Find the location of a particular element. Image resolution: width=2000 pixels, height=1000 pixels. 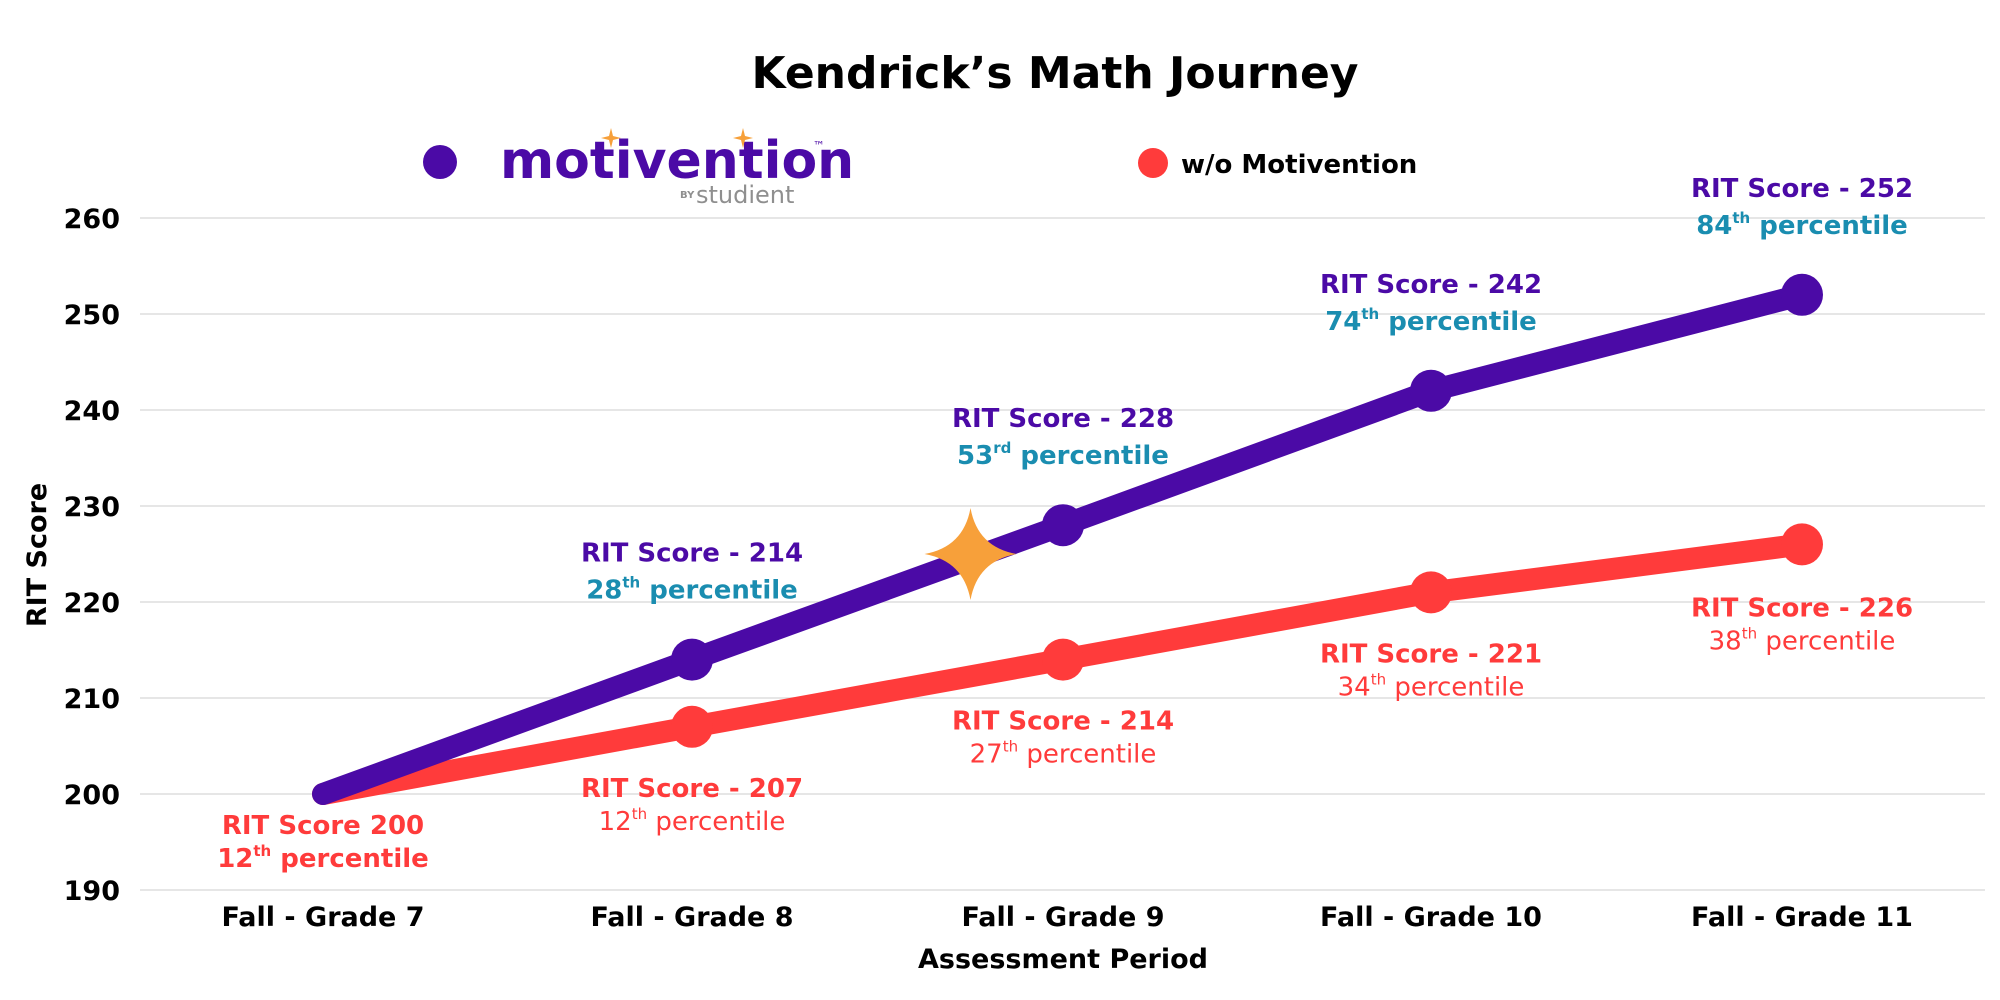

data-label-score: RIT Score - 252 is located at coordinates (1802, 189).